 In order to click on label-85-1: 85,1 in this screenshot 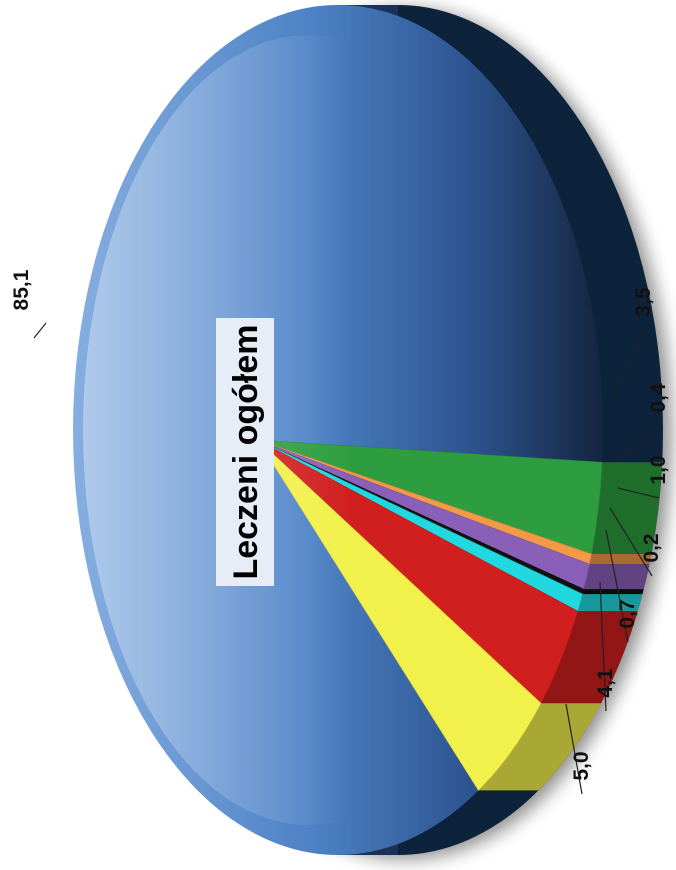, I will do `click(21, 289)`.